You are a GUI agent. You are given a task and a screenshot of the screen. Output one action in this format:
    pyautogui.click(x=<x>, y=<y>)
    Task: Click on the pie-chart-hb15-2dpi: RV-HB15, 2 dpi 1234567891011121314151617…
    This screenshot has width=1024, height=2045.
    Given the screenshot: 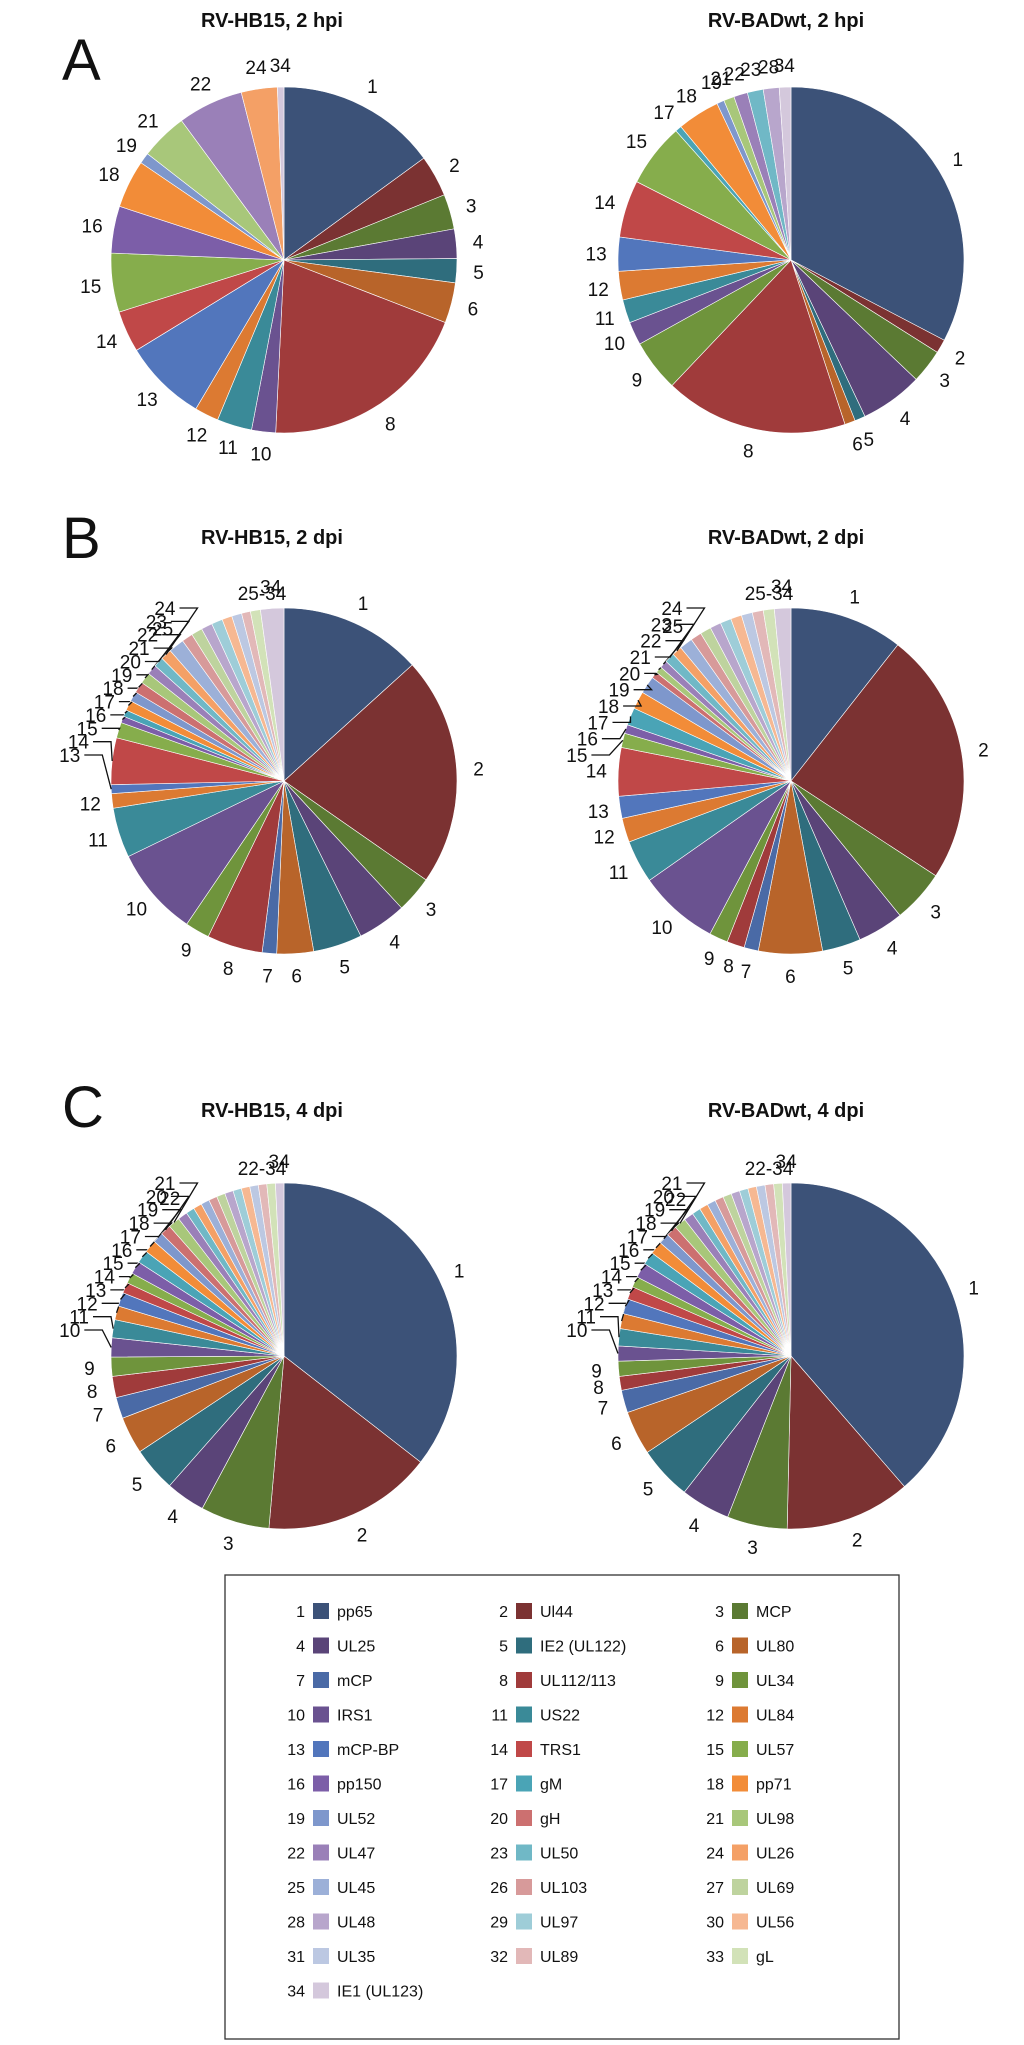 What is the action you would take?
    pyautogui.click(x=271, y=757)
    